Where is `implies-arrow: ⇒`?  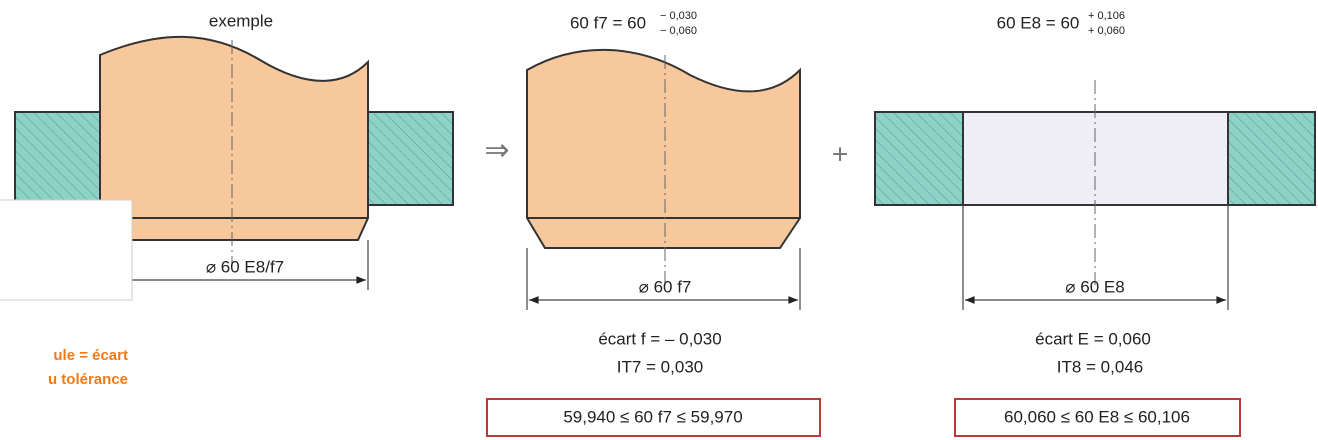
implies-arrow: ⇒ is located at coordinates (496, 150).